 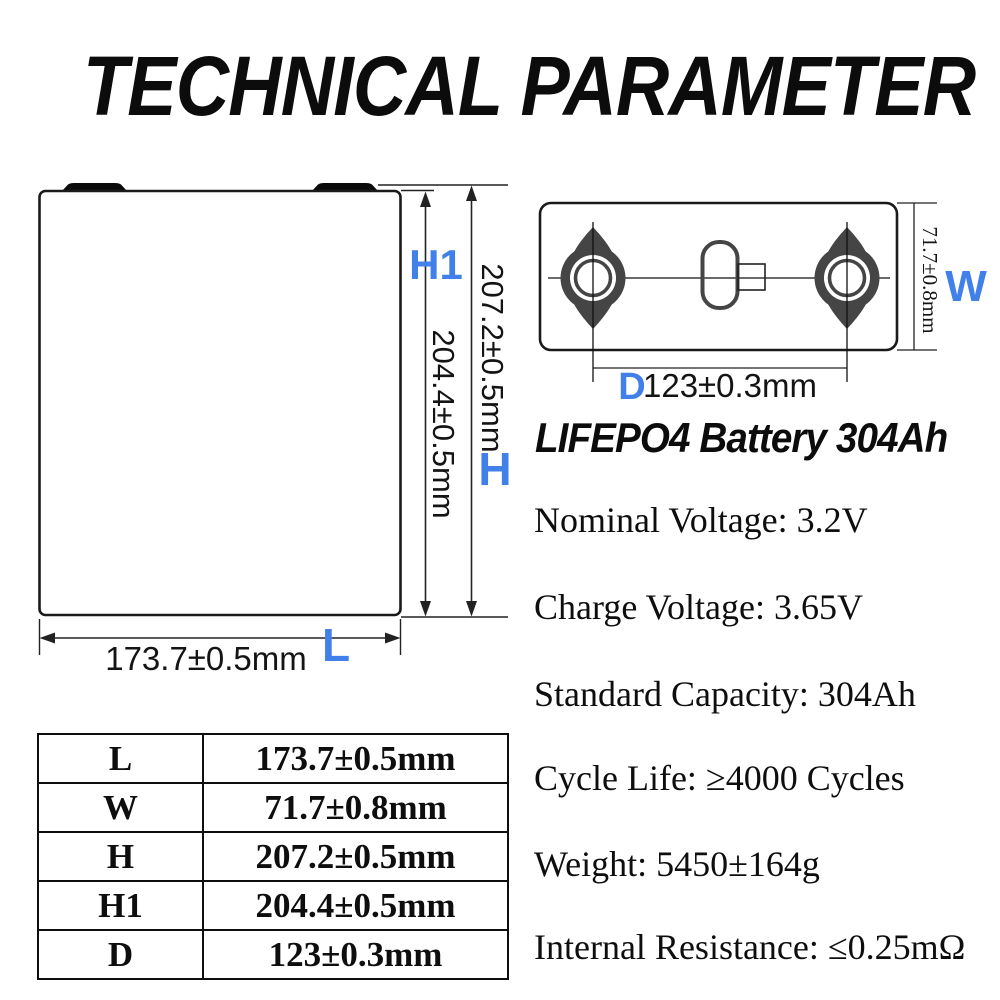 What do you see at coordinates (120, 807) in the screenshot?
I see `table-param: W` at bounding box center [120, 807].